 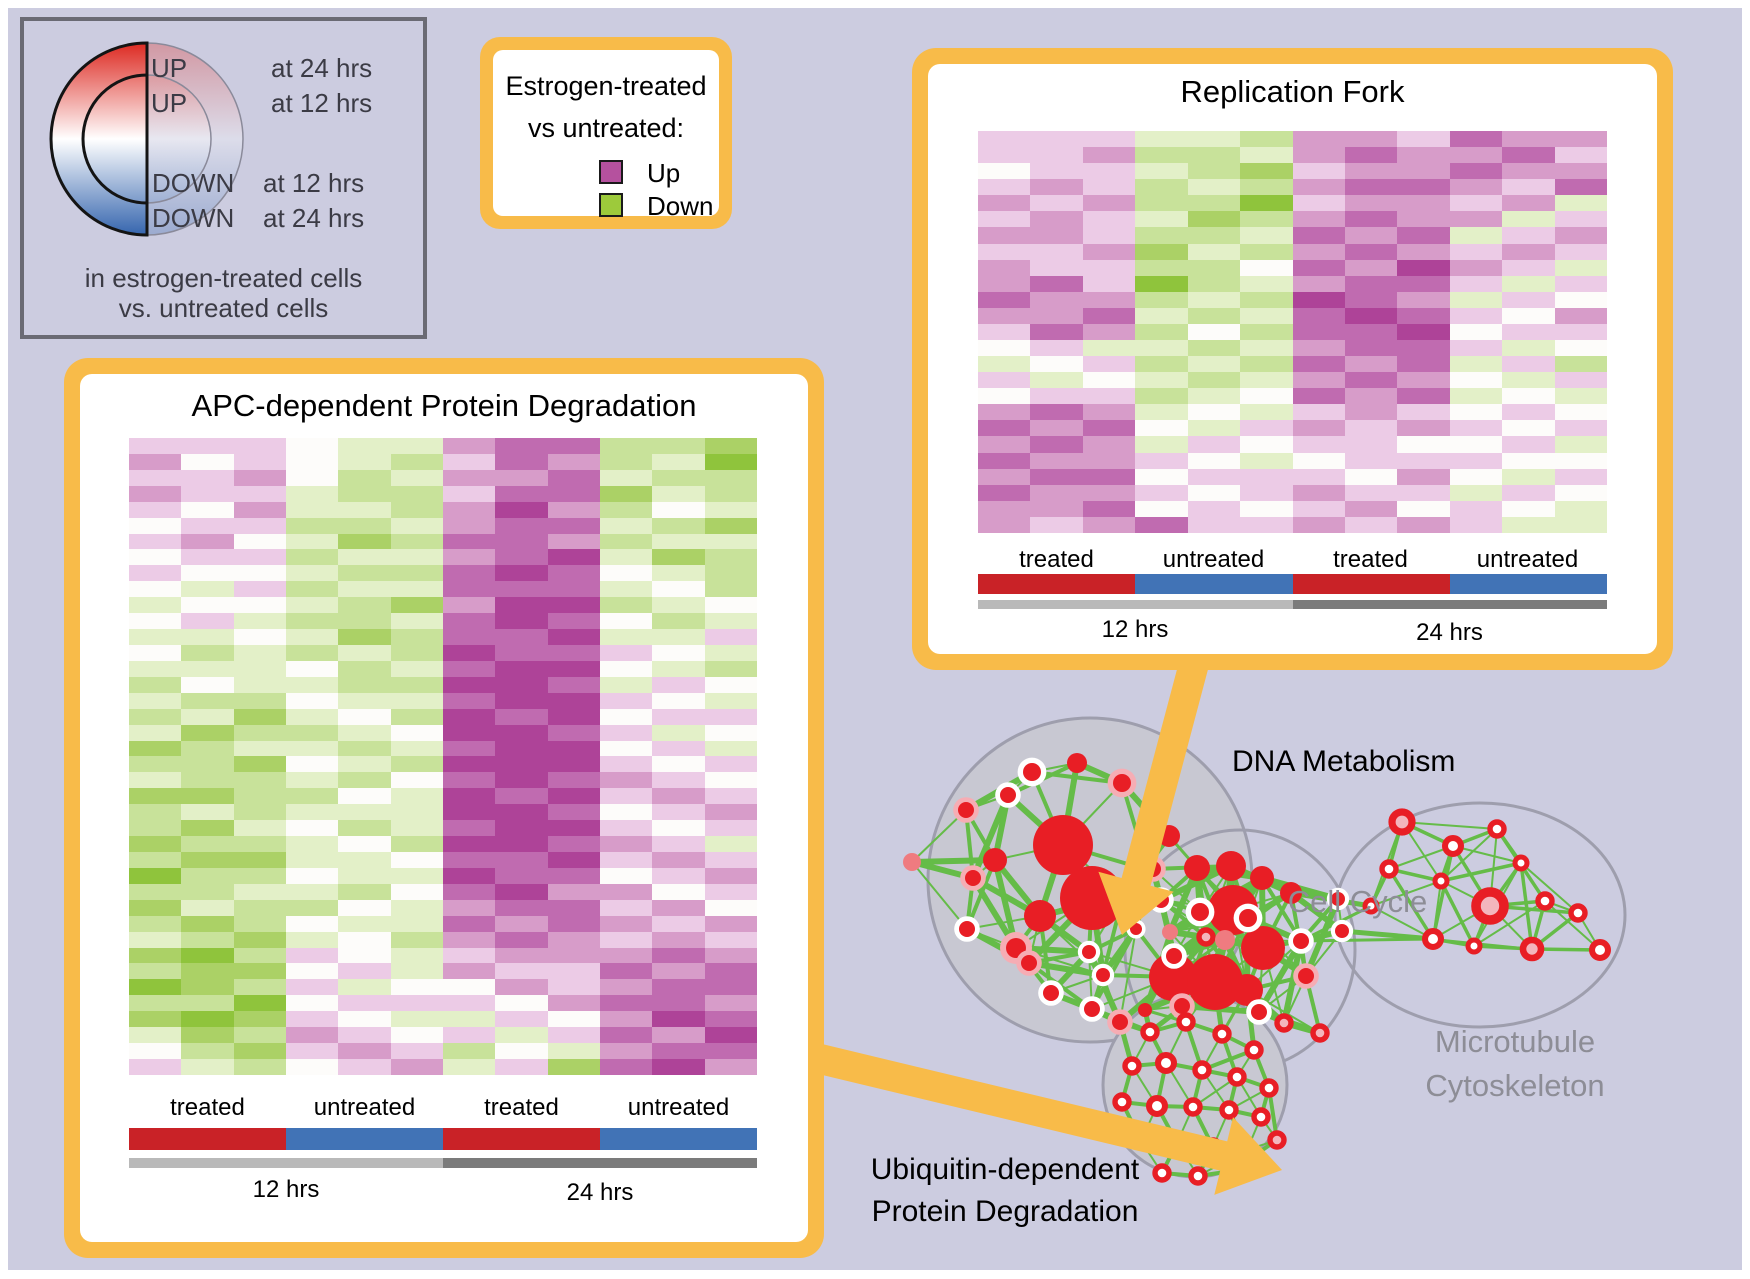 What do you see at coordinates (223, 308) in the screenshot?
I see `legend-caption-line2: vs. untreated cells` at bounding box center [223, 308].